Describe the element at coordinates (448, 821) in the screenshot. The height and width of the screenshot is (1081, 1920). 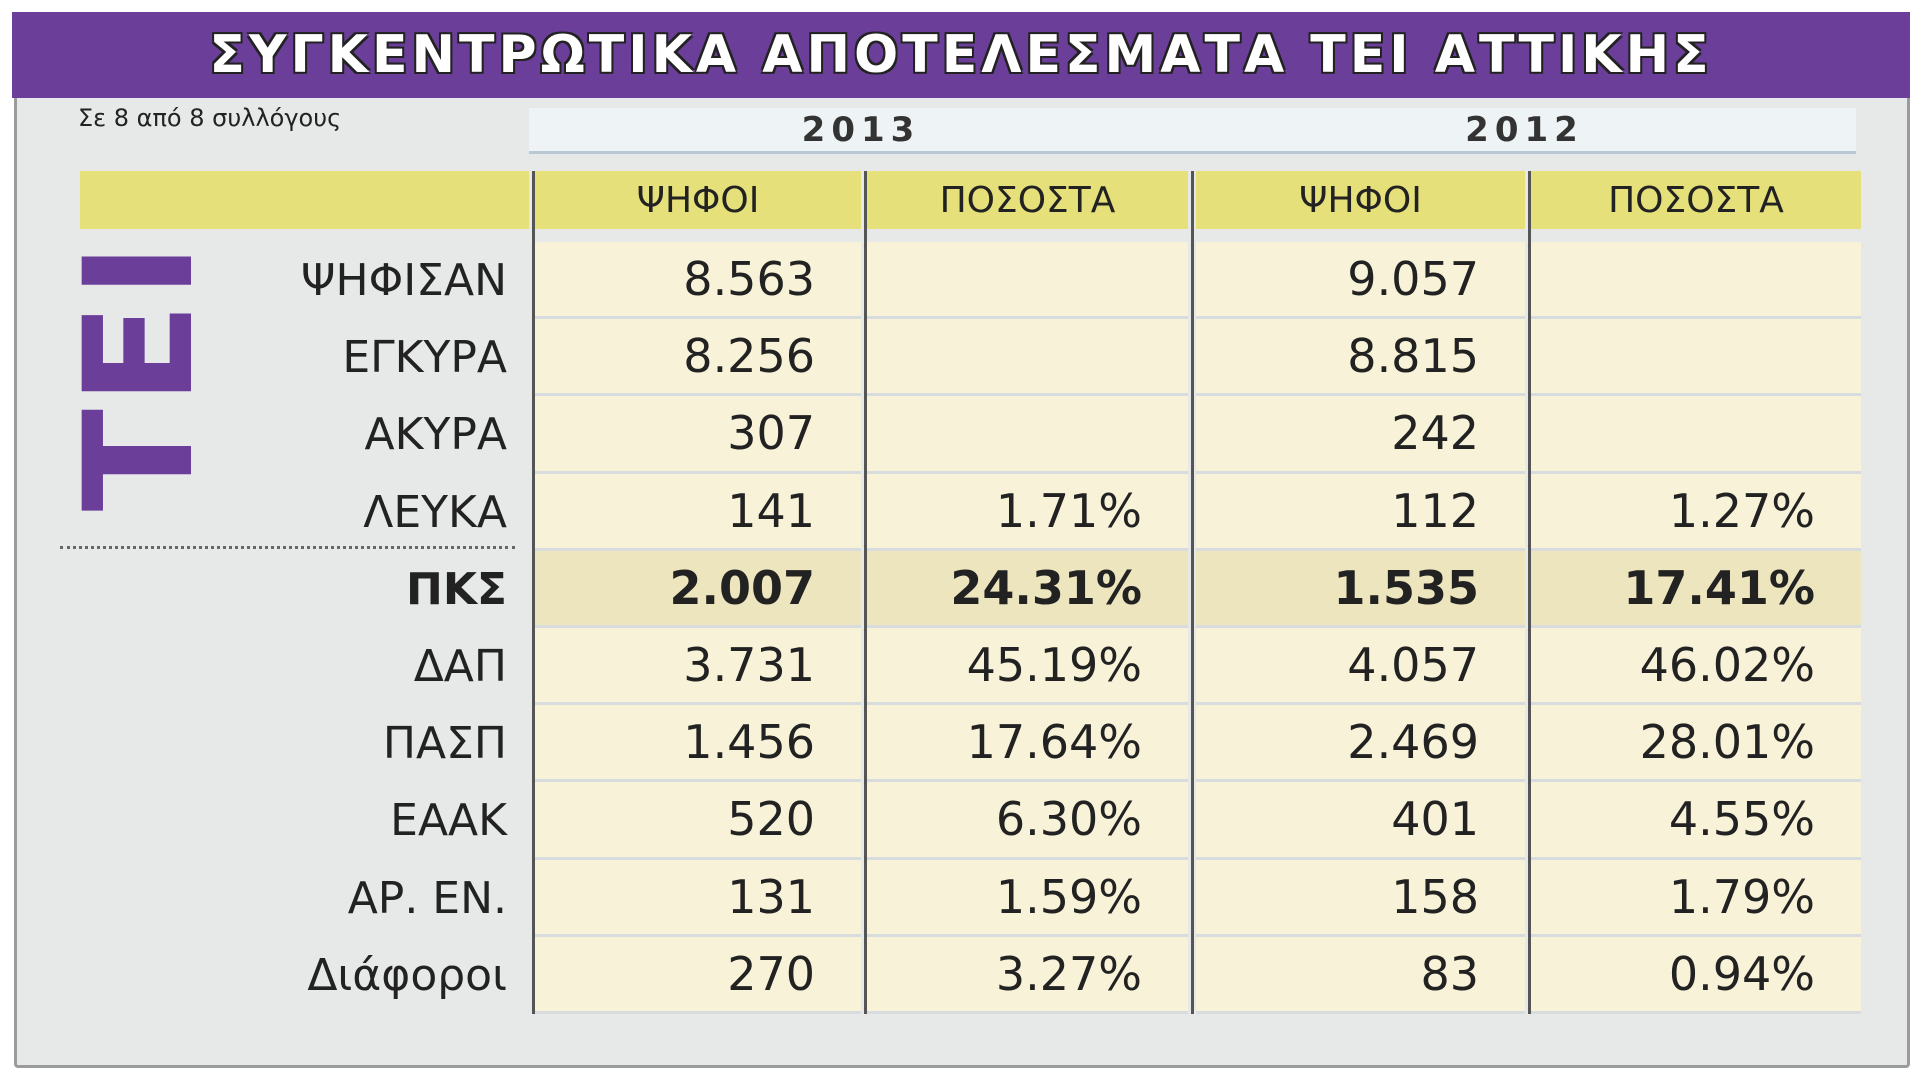
I see `row-label: ΕΑΑΚ` at that location.